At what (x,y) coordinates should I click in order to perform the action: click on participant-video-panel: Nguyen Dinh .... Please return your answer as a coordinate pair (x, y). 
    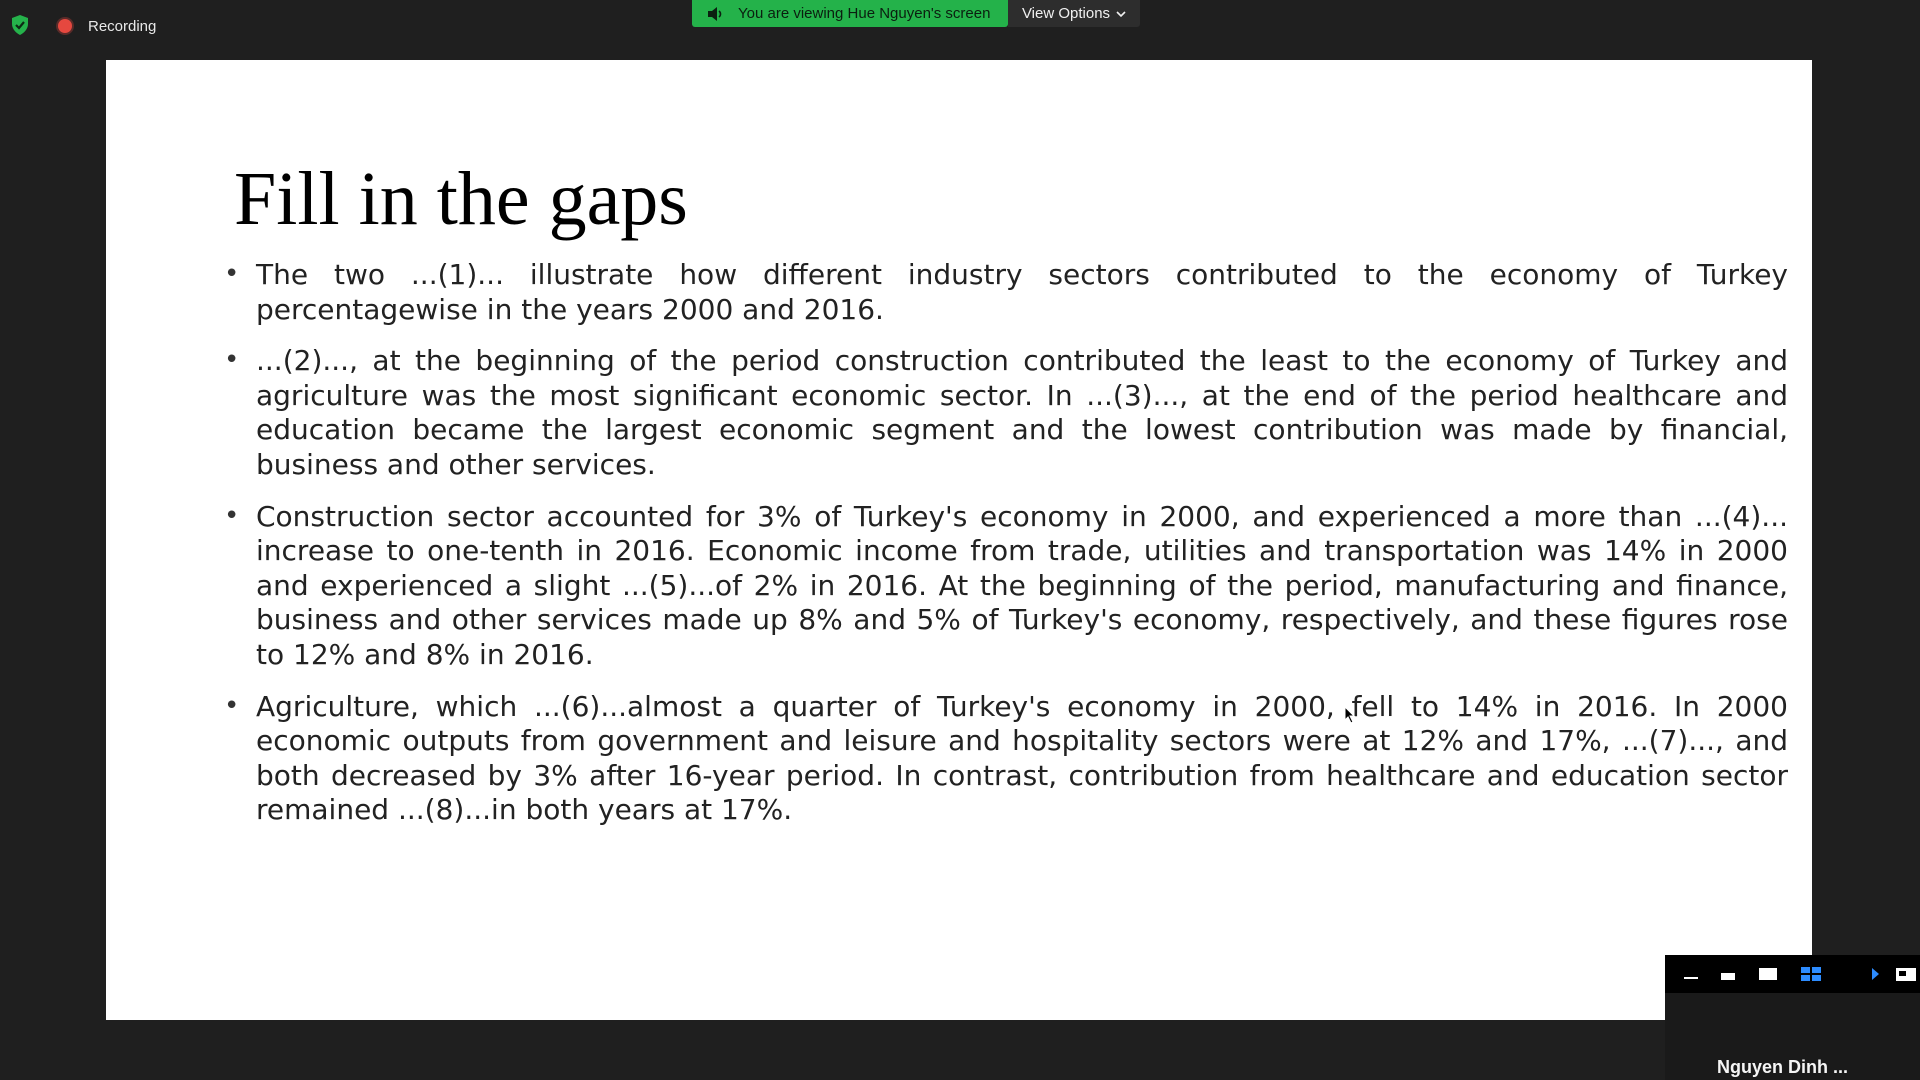
    Looking at the image, I should click on (1792, 1017).